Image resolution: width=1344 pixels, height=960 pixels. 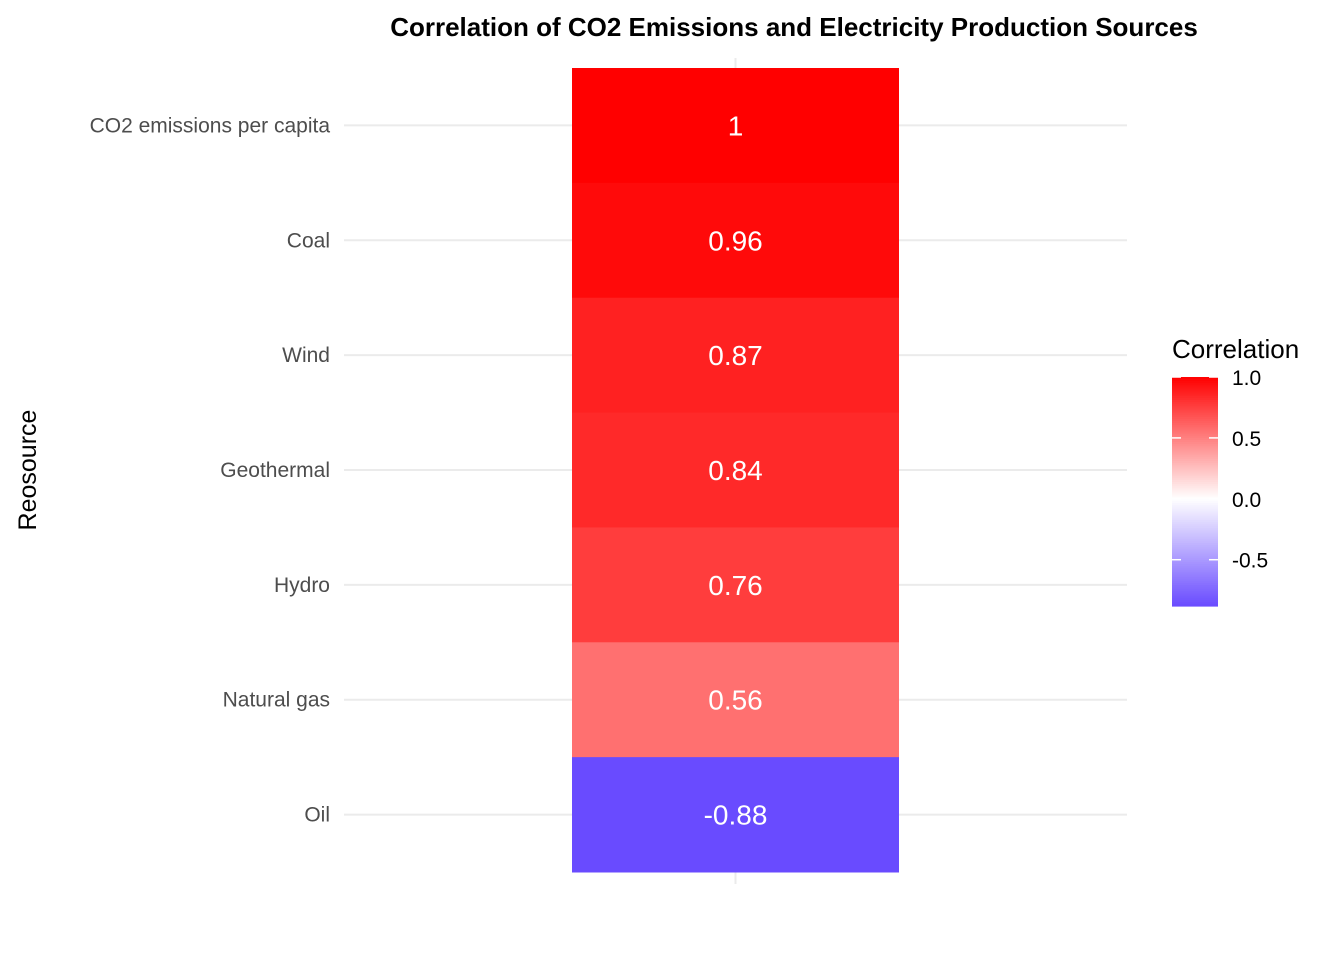 What do you see at coordinates (1235, 349) in the screenshot?
I see `legend-title: Correlation` at bounding box center [1235, 349].